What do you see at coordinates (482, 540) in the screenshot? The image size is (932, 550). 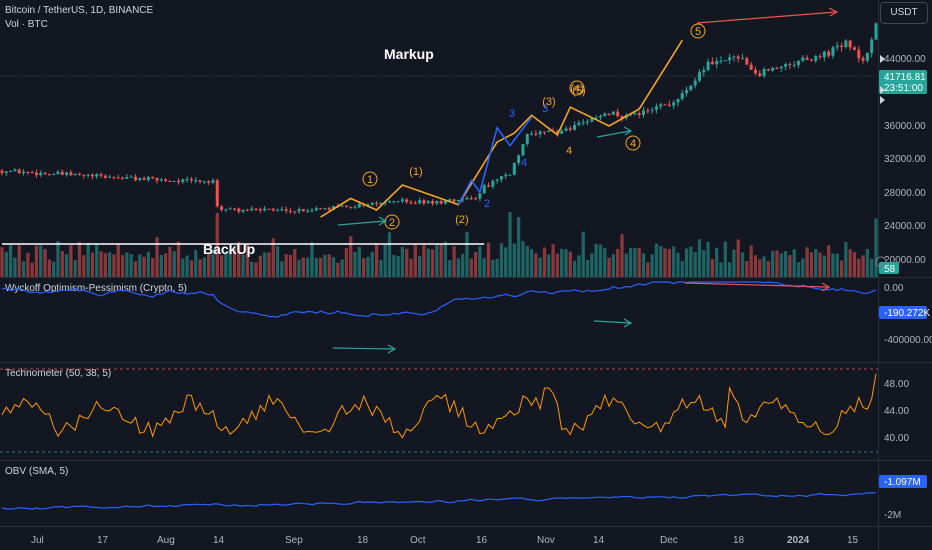 I see `time-tick: 16` at bounding box center [482, 540].